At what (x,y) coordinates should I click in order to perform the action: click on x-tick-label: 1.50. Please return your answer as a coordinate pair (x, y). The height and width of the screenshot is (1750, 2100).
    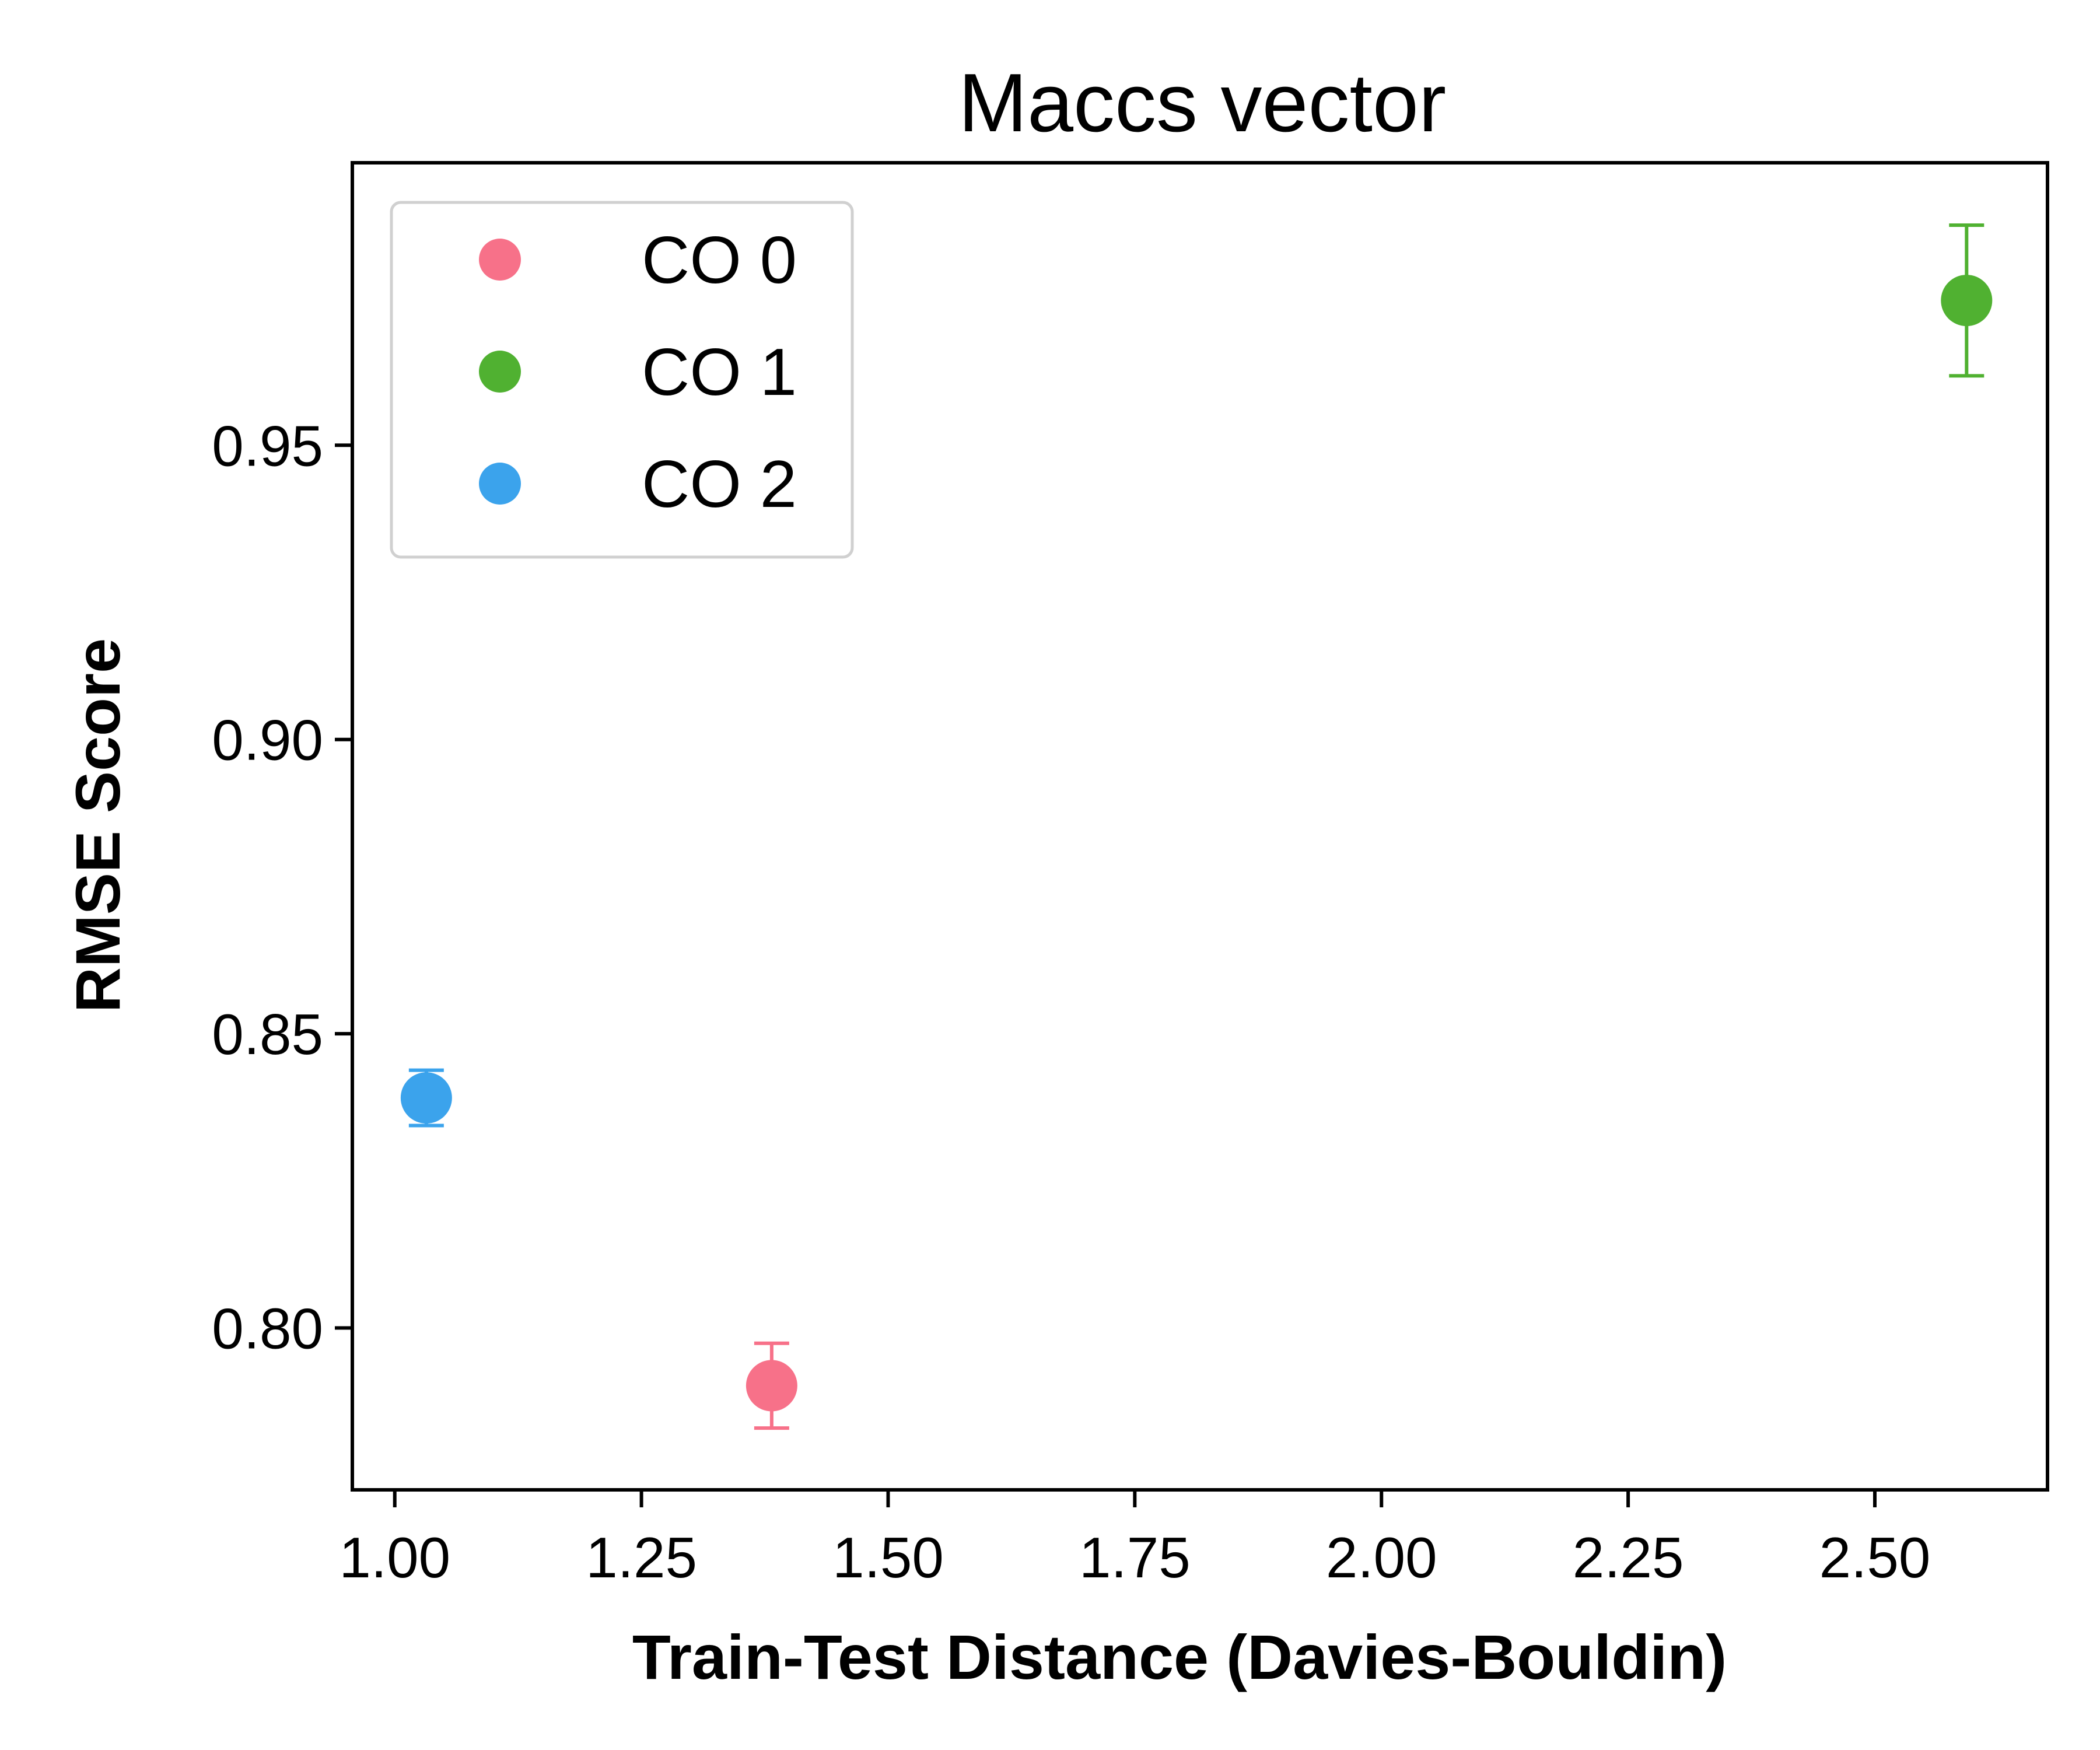
    Looking at the image, I should click on (888, 1557).